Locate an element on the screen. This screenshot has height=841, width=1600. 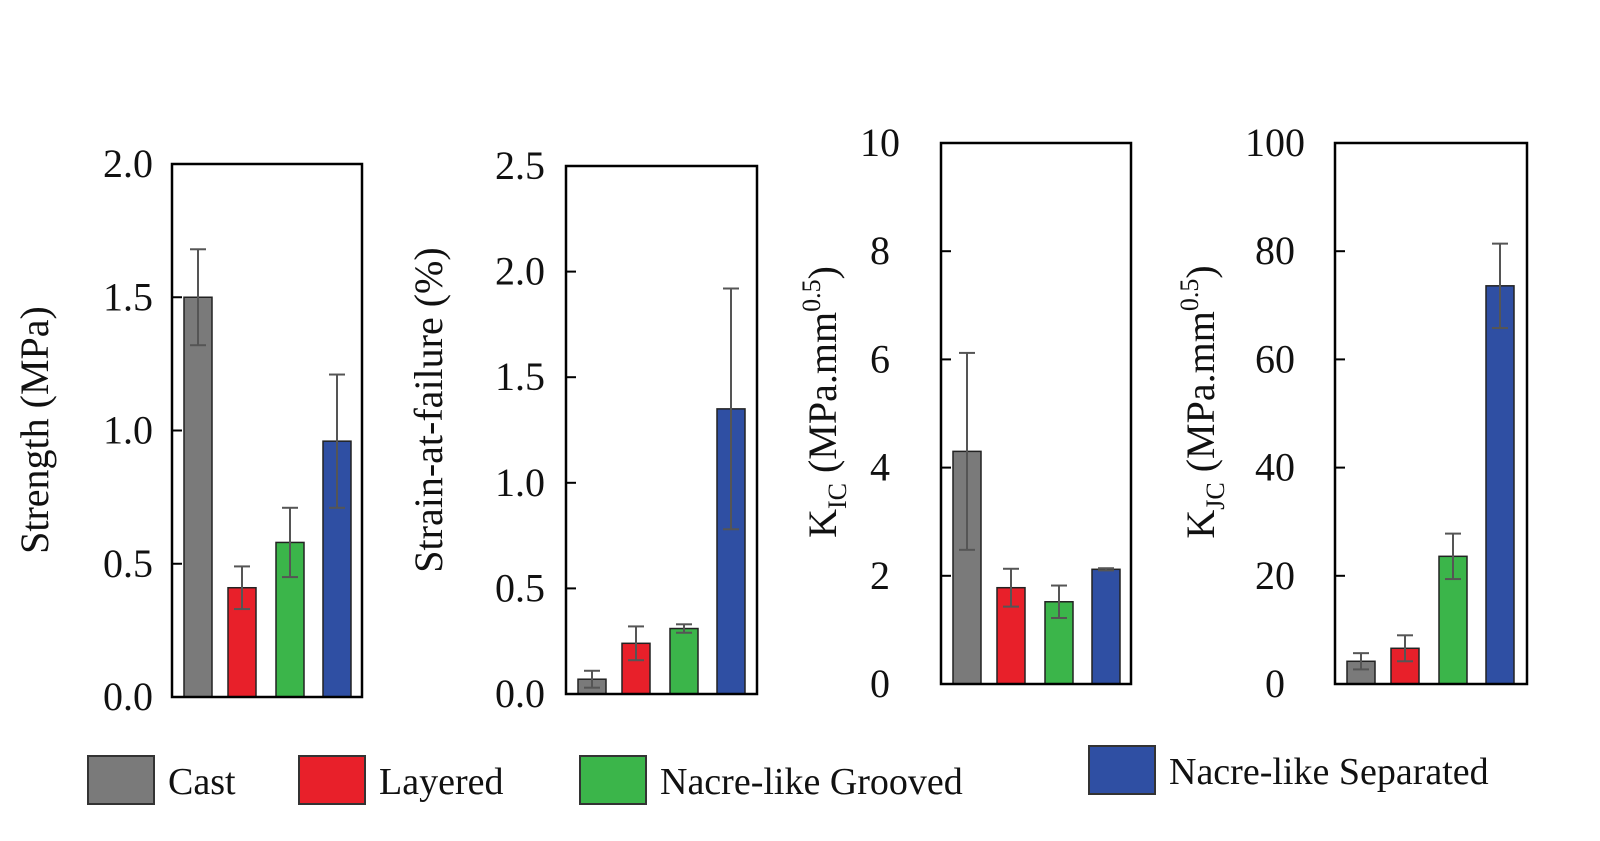
y-axis-title: Strain-at-failure (%) is located at coordinates (428, 409).